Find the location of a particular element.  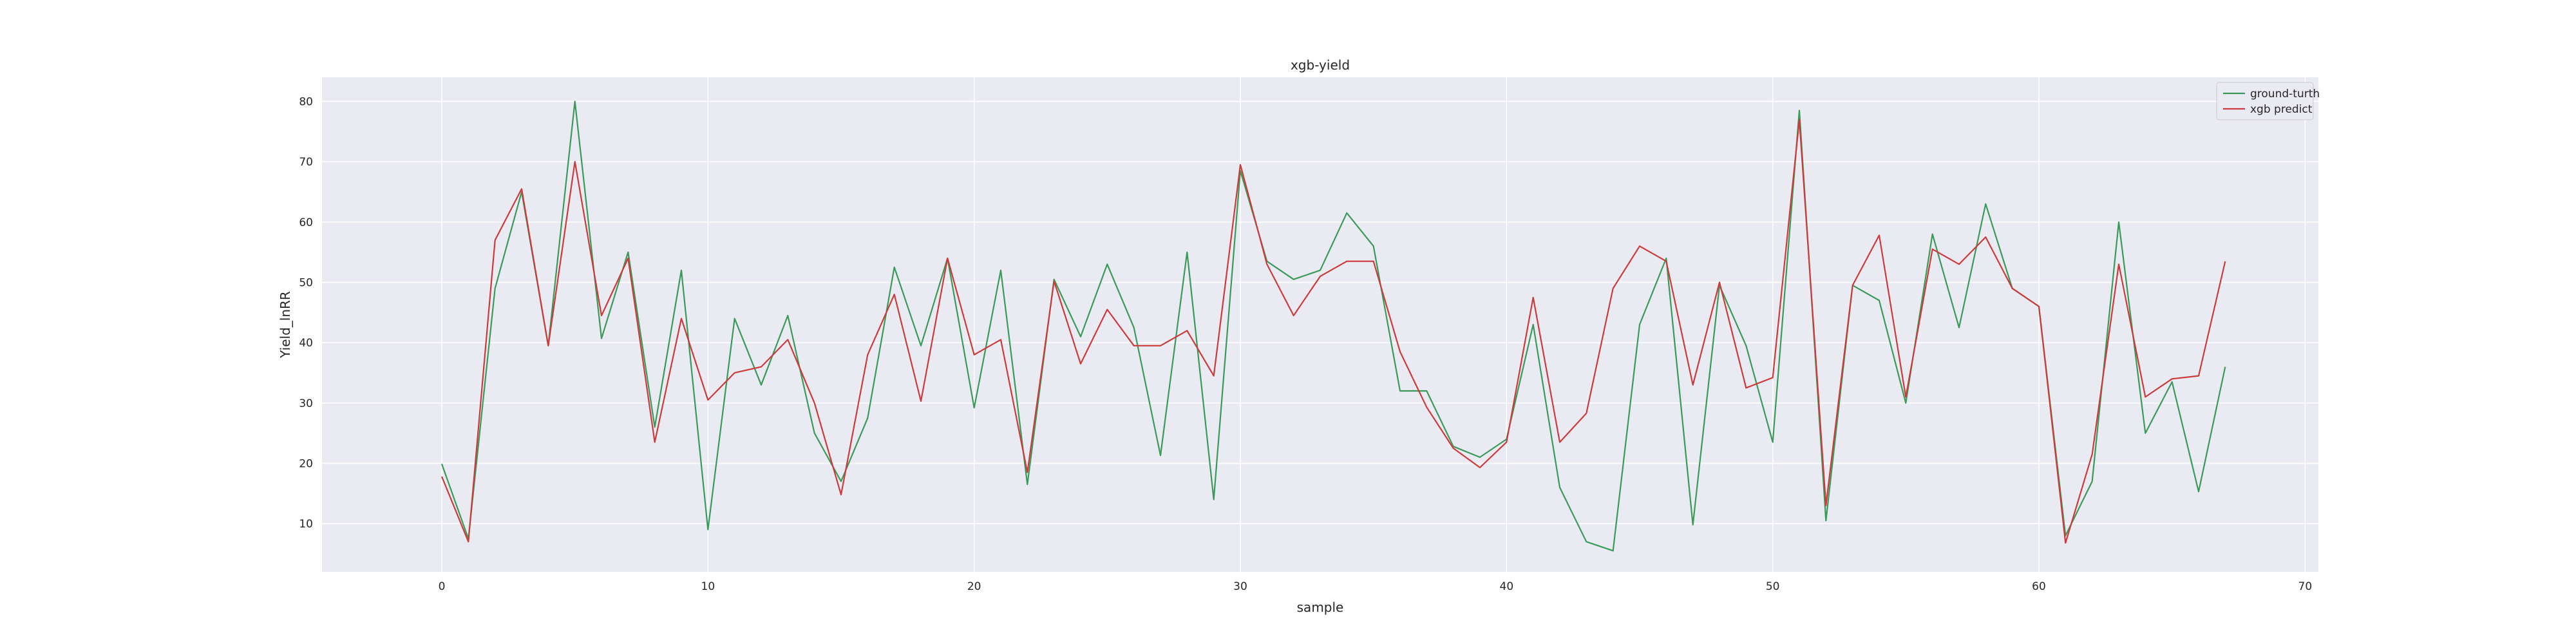

legend-box is located at coordinates (2265, 101).